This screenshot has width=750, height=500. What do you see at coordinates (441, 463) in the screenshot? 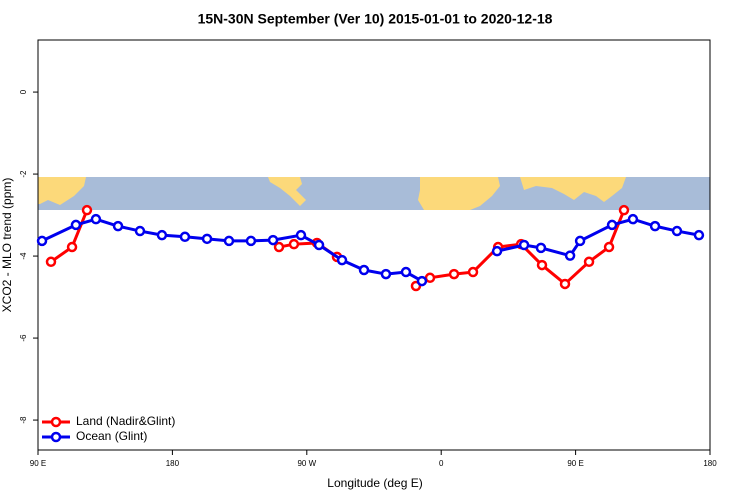
I see `x-tick-label: 0` at bounding box center [441, 463].